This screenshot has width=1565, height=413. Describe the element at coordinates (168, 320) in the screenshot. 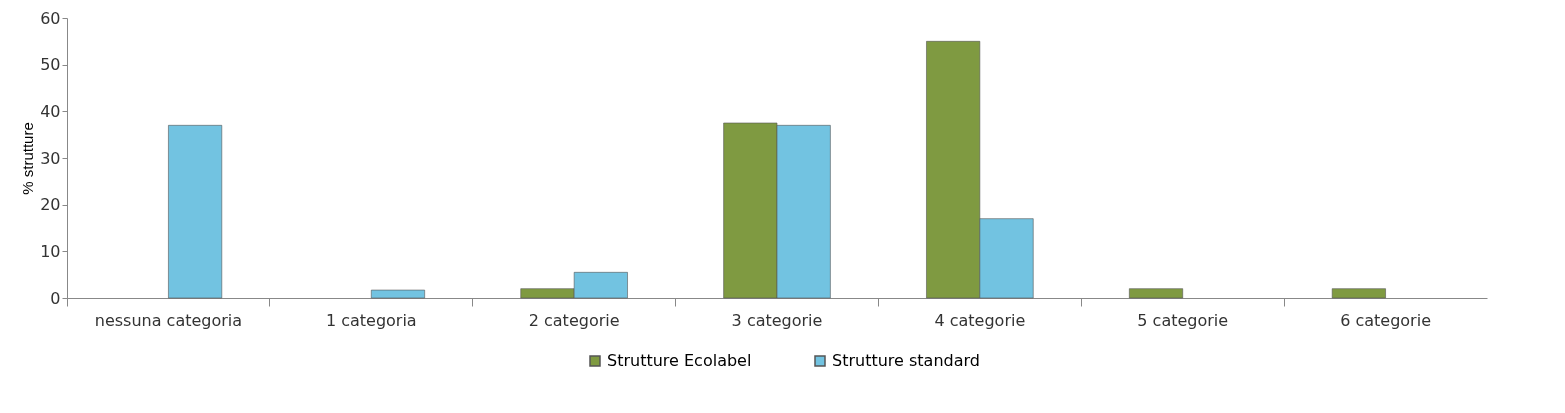

I see `x-tick-label: nessuna categoria` at that location.